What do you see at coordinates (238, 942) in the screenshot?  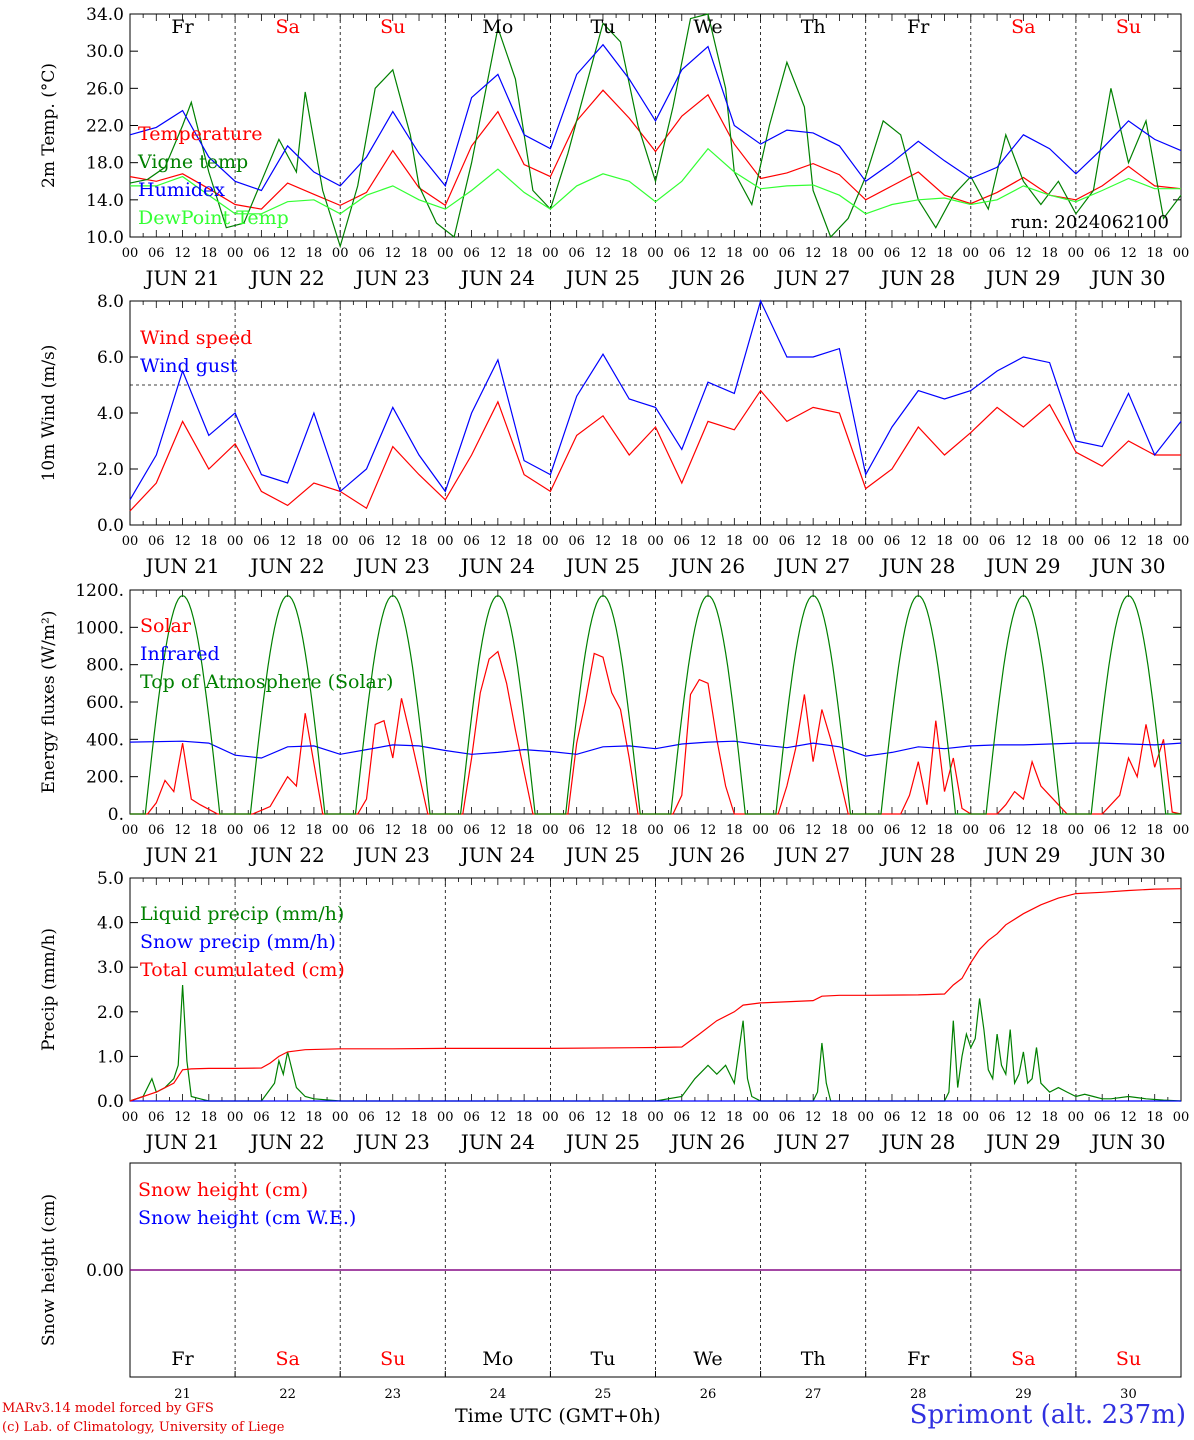 I see `legend-entry: Snow precip (mm/h)` at bounding box center [238, 942].